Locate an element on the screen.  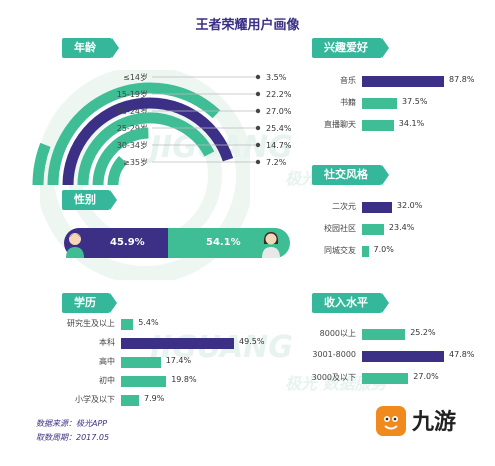
bar-value-label: 7.9% is located at coordinates (154, 398).